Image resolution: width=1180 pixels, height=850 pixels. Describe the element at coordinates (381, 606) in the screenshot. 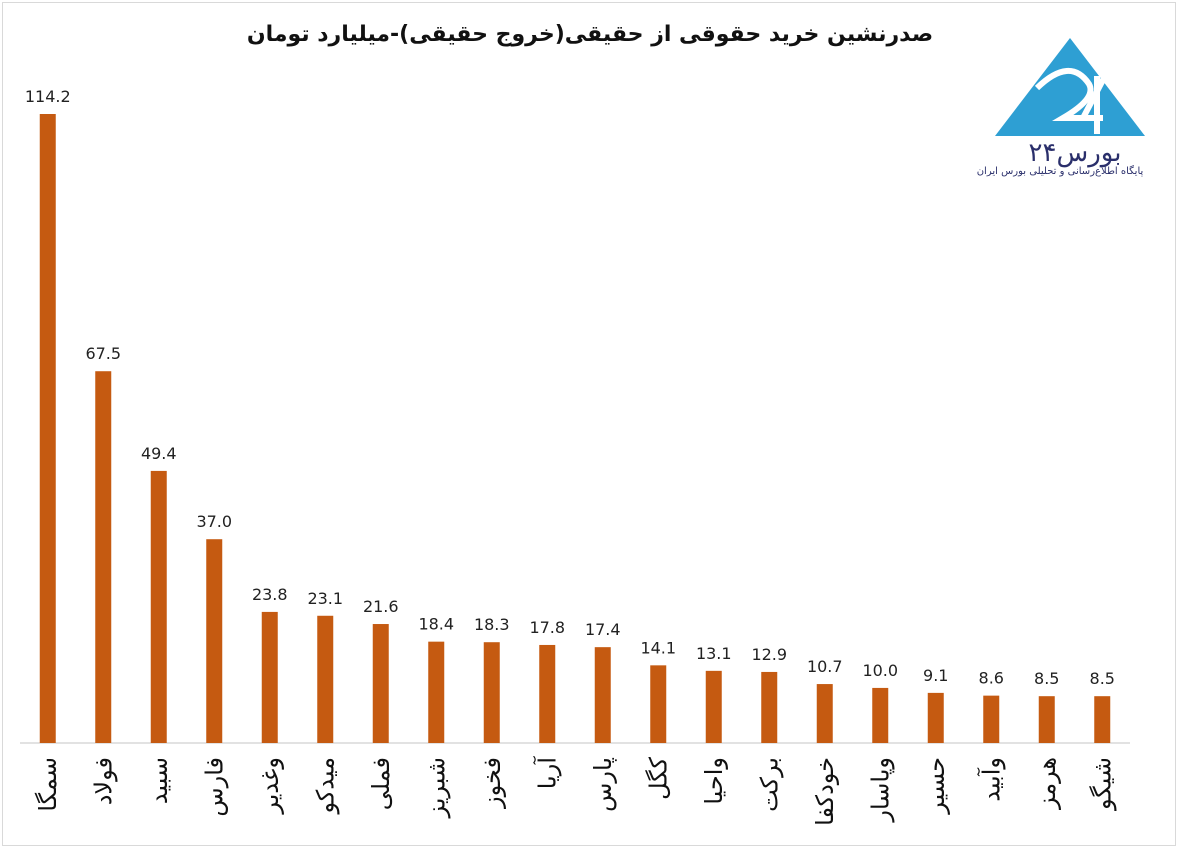

I see `data-label: 21.6` at that location.